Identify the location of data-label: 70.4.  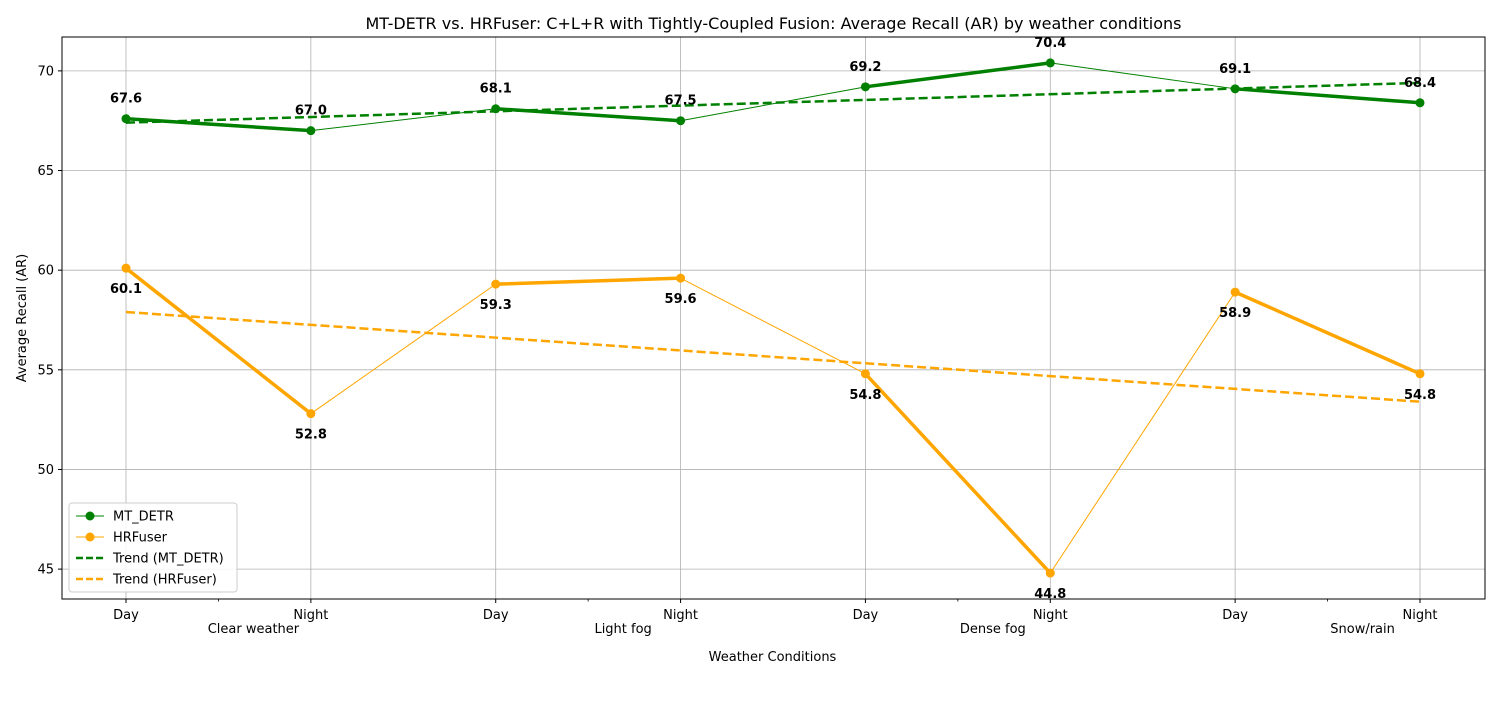
(1050, 43).